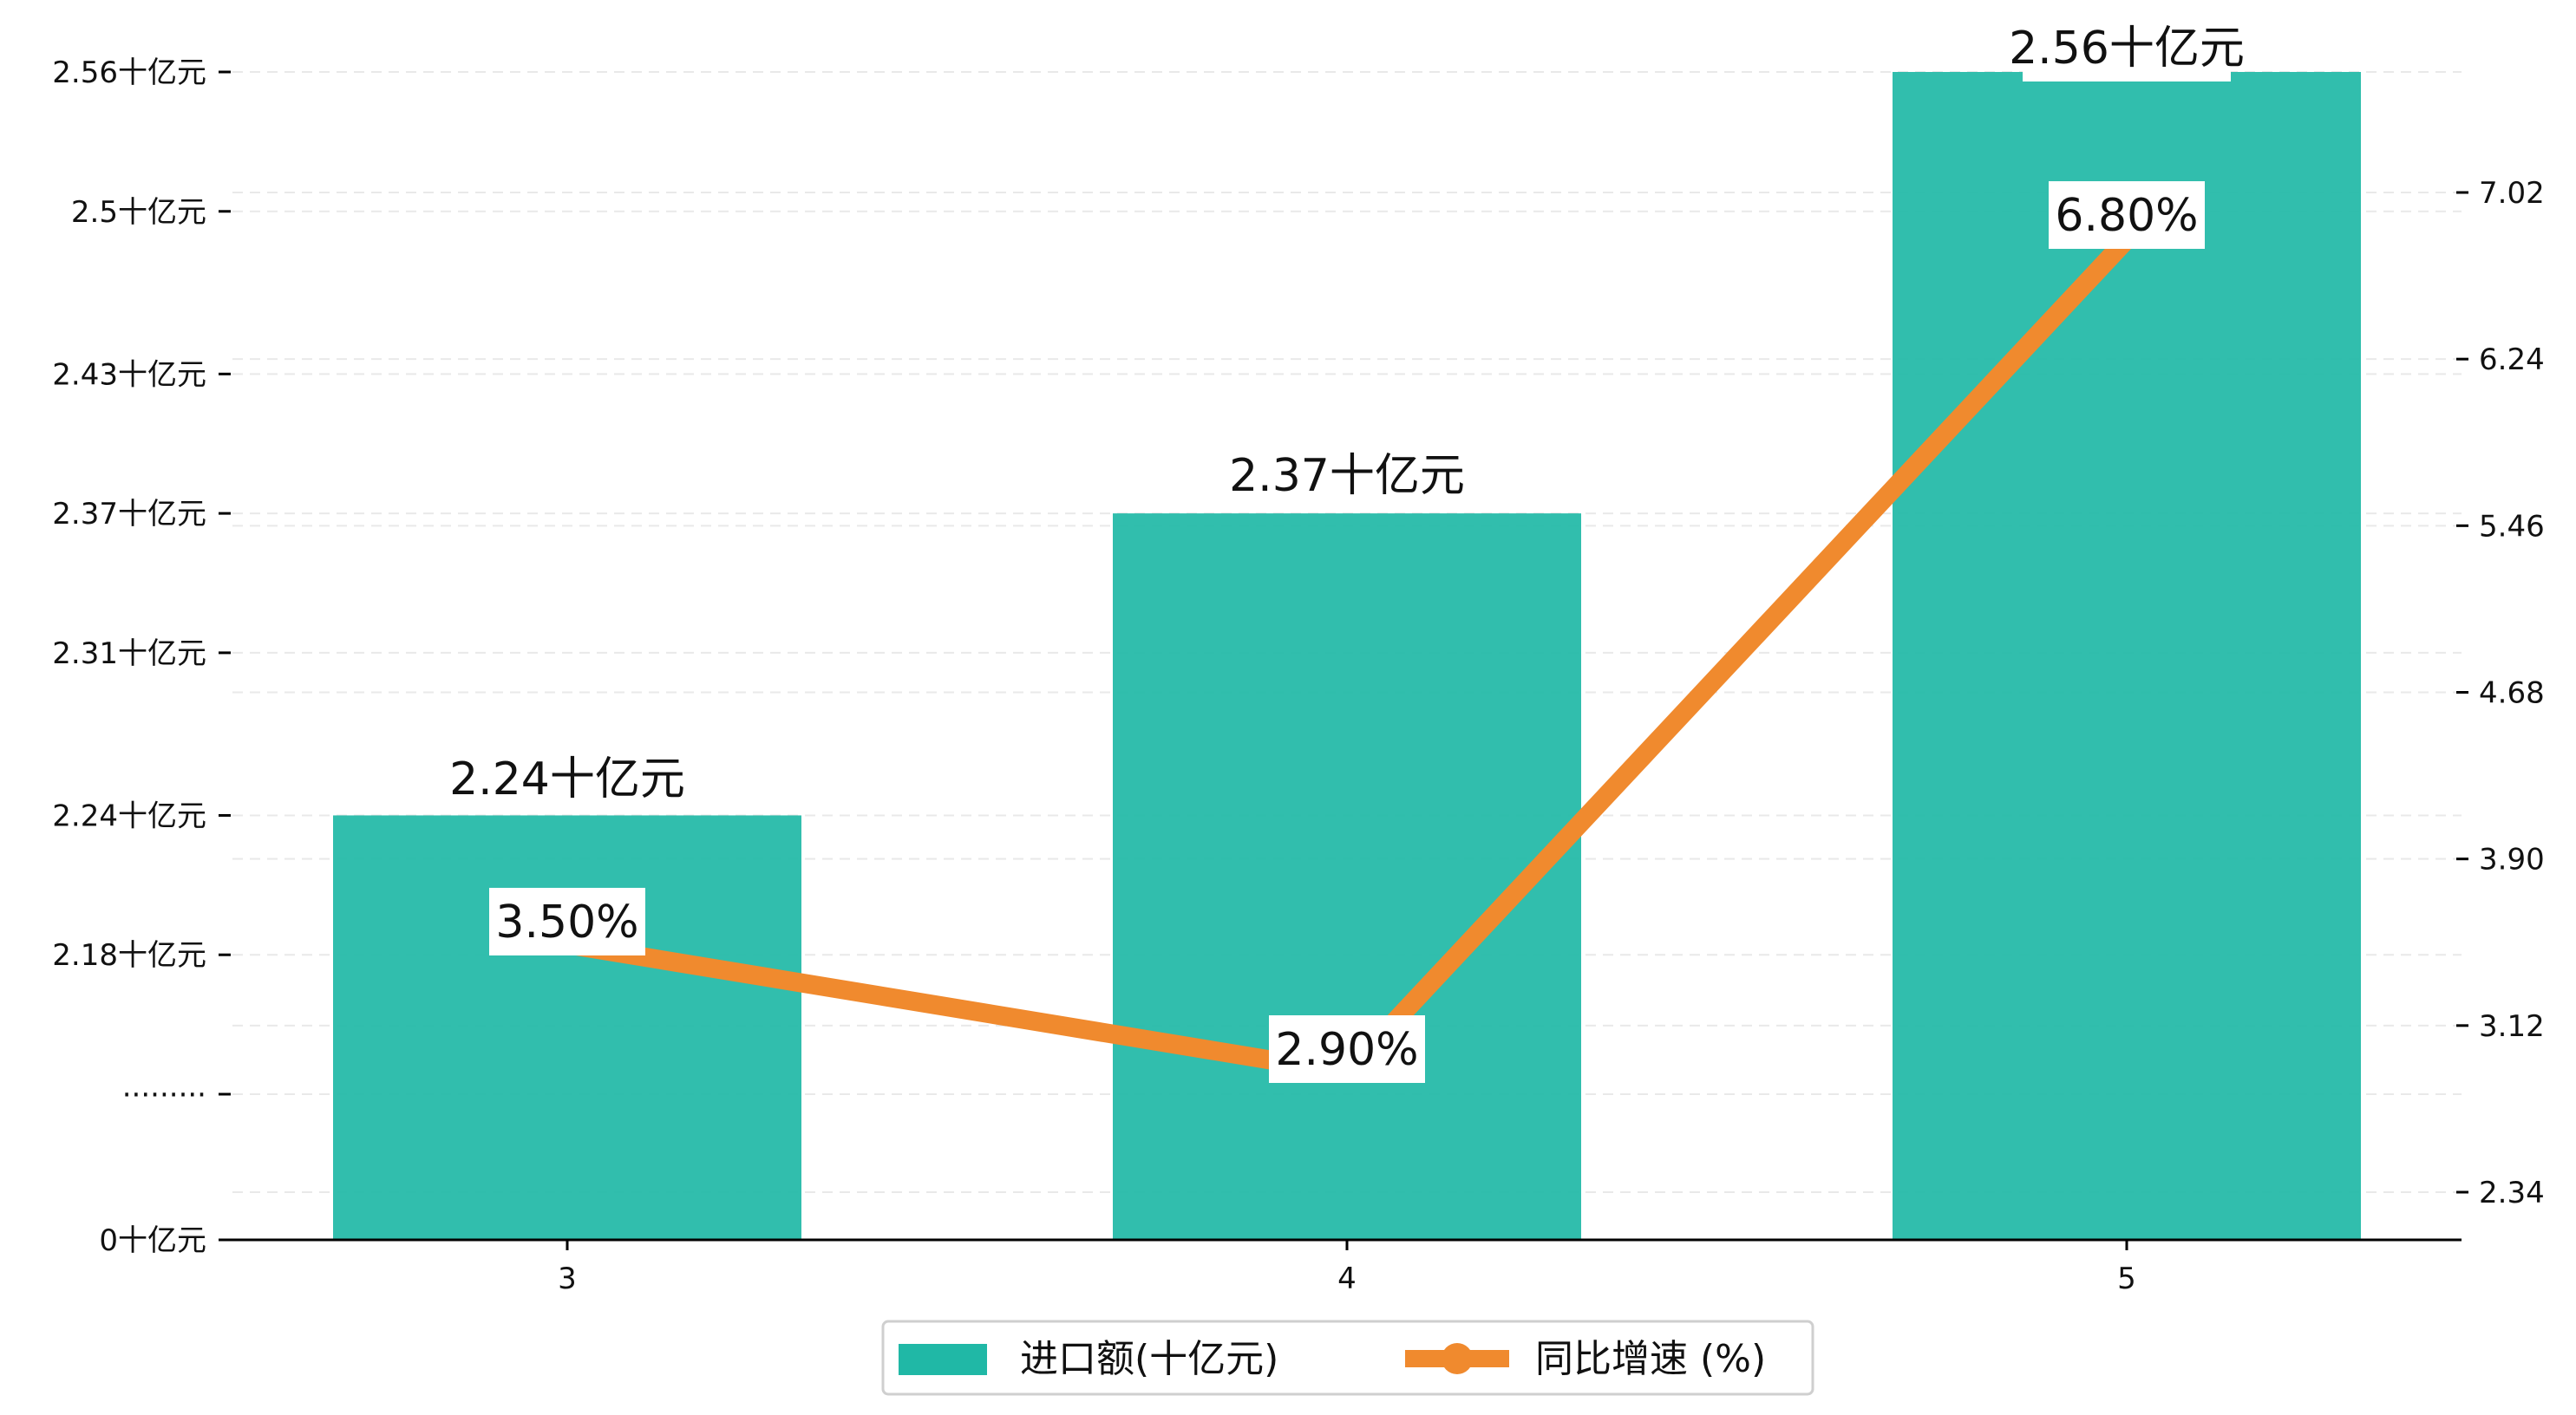 The image size is (2576, 1415). I want to click on left-tick-label: ·········, so click(164, 1095).